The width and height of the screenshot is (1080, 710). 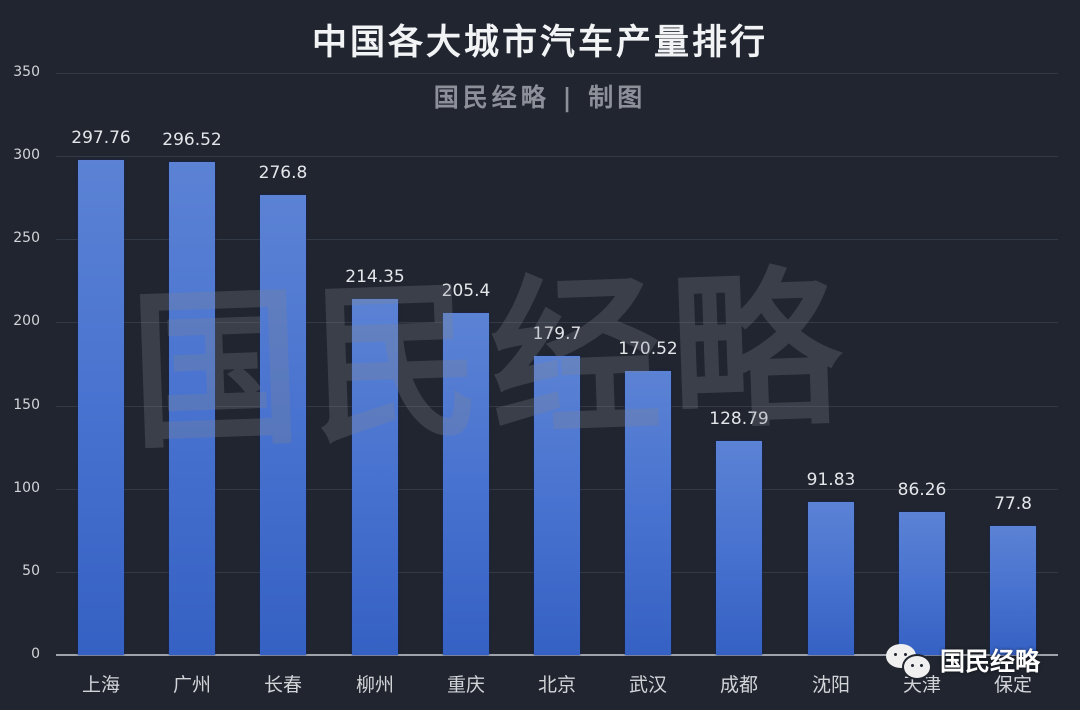 What do you see at coordinates (282, 685) in the screenshot?
I see `x-tick-label: 长春` at bounding box center [282, 685].